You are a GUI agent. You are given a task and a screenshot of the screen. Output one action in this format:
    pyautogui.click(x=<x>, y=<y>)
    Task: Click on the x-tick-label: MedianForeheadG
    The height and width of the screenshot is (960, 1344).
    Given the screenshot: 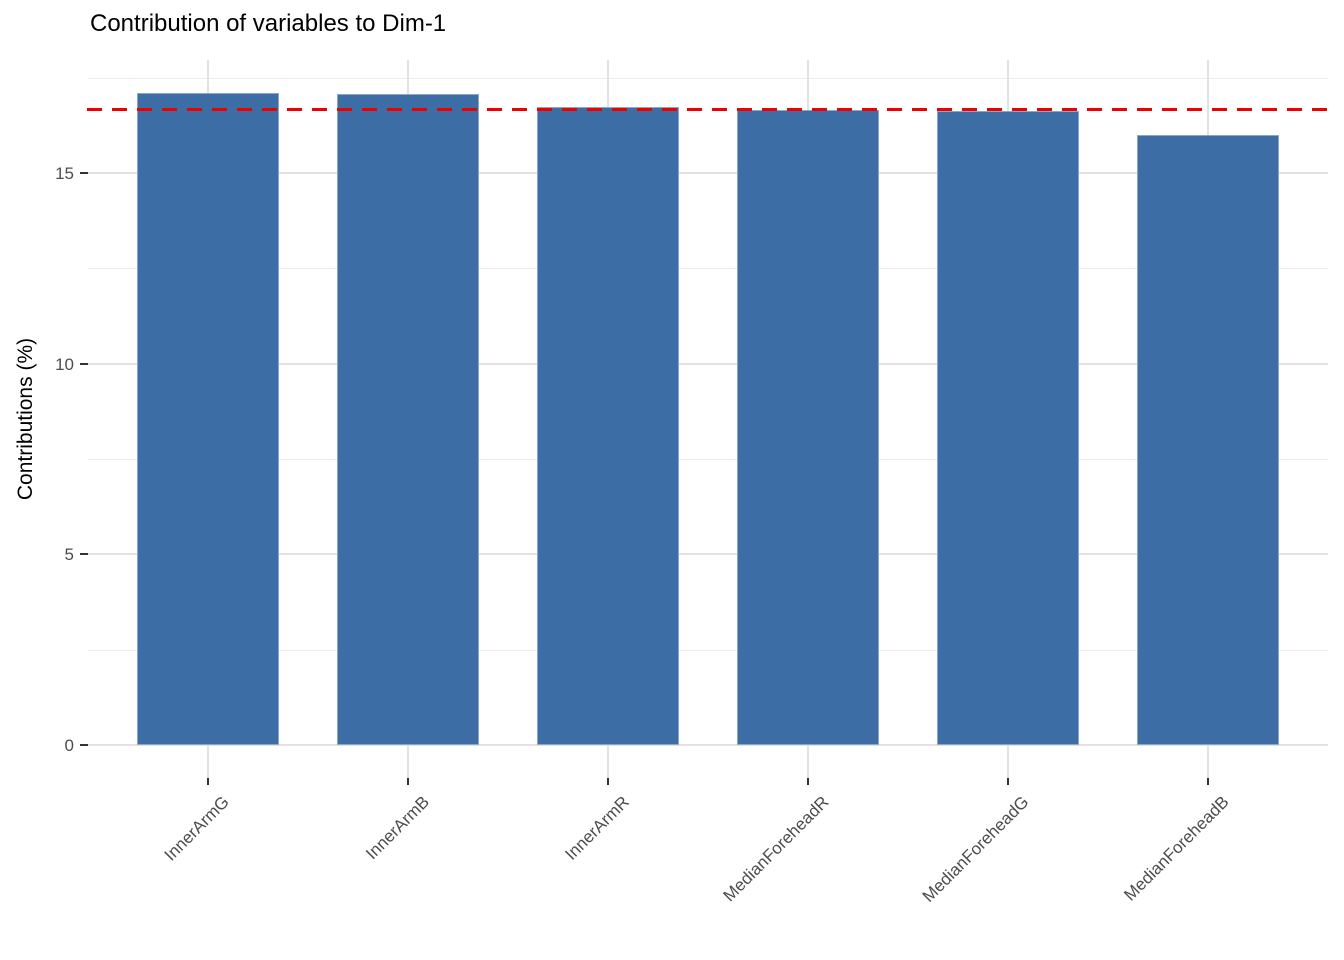 What is the action you would take?
    pyautogui.click(x=976, y=849)
    